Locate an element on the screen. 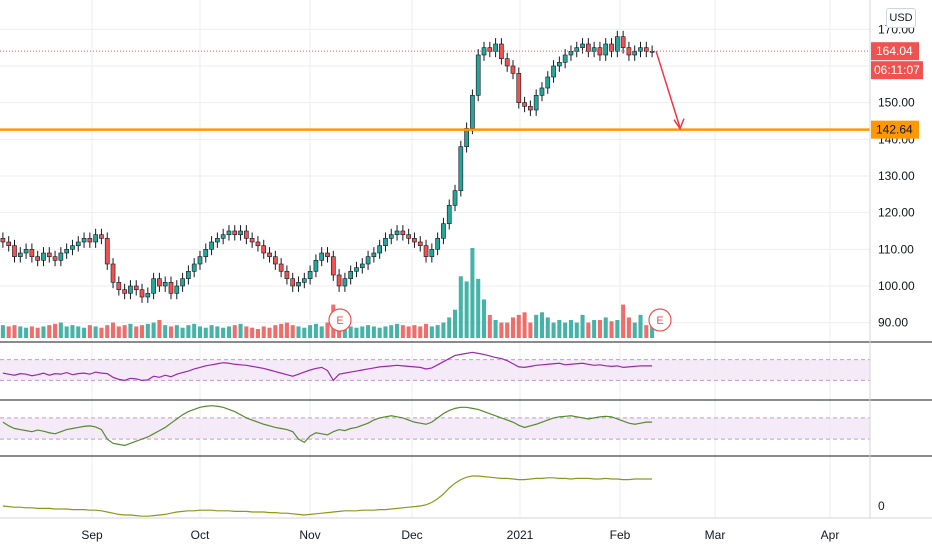  y-tick-label: 150.00 is located at coordinates (896, 103).